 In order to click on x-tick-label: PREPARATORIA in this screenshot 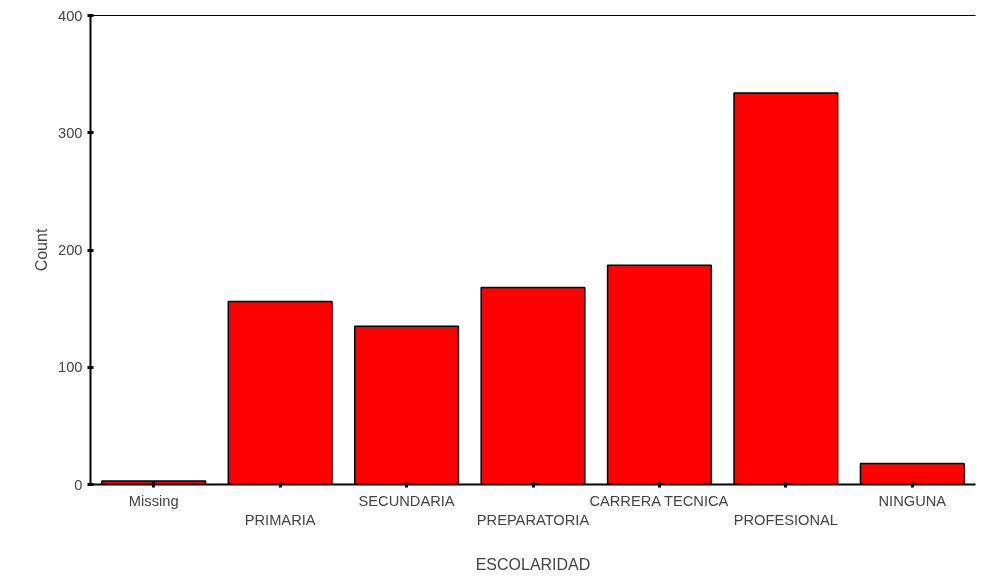, I will do `click(533, 519)`.